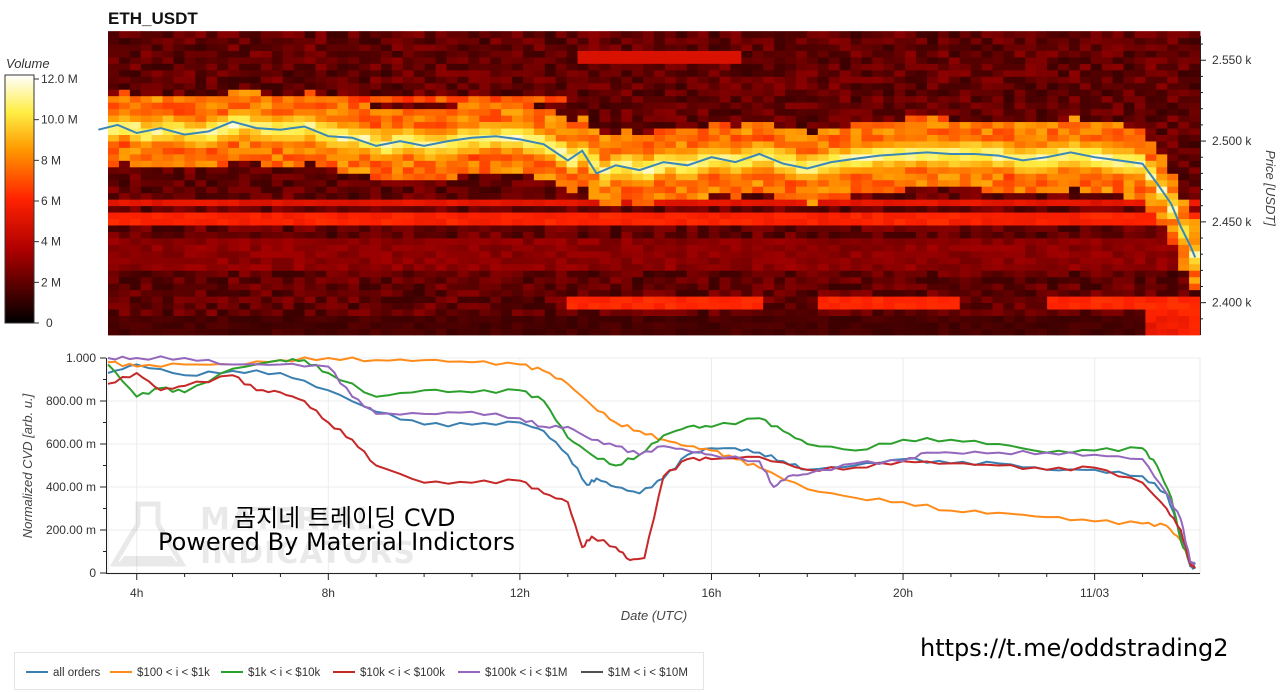 This screenshot has height=692, width=1280. I want to click on cvd-x-tick-label: 16h, so click(711, 593).